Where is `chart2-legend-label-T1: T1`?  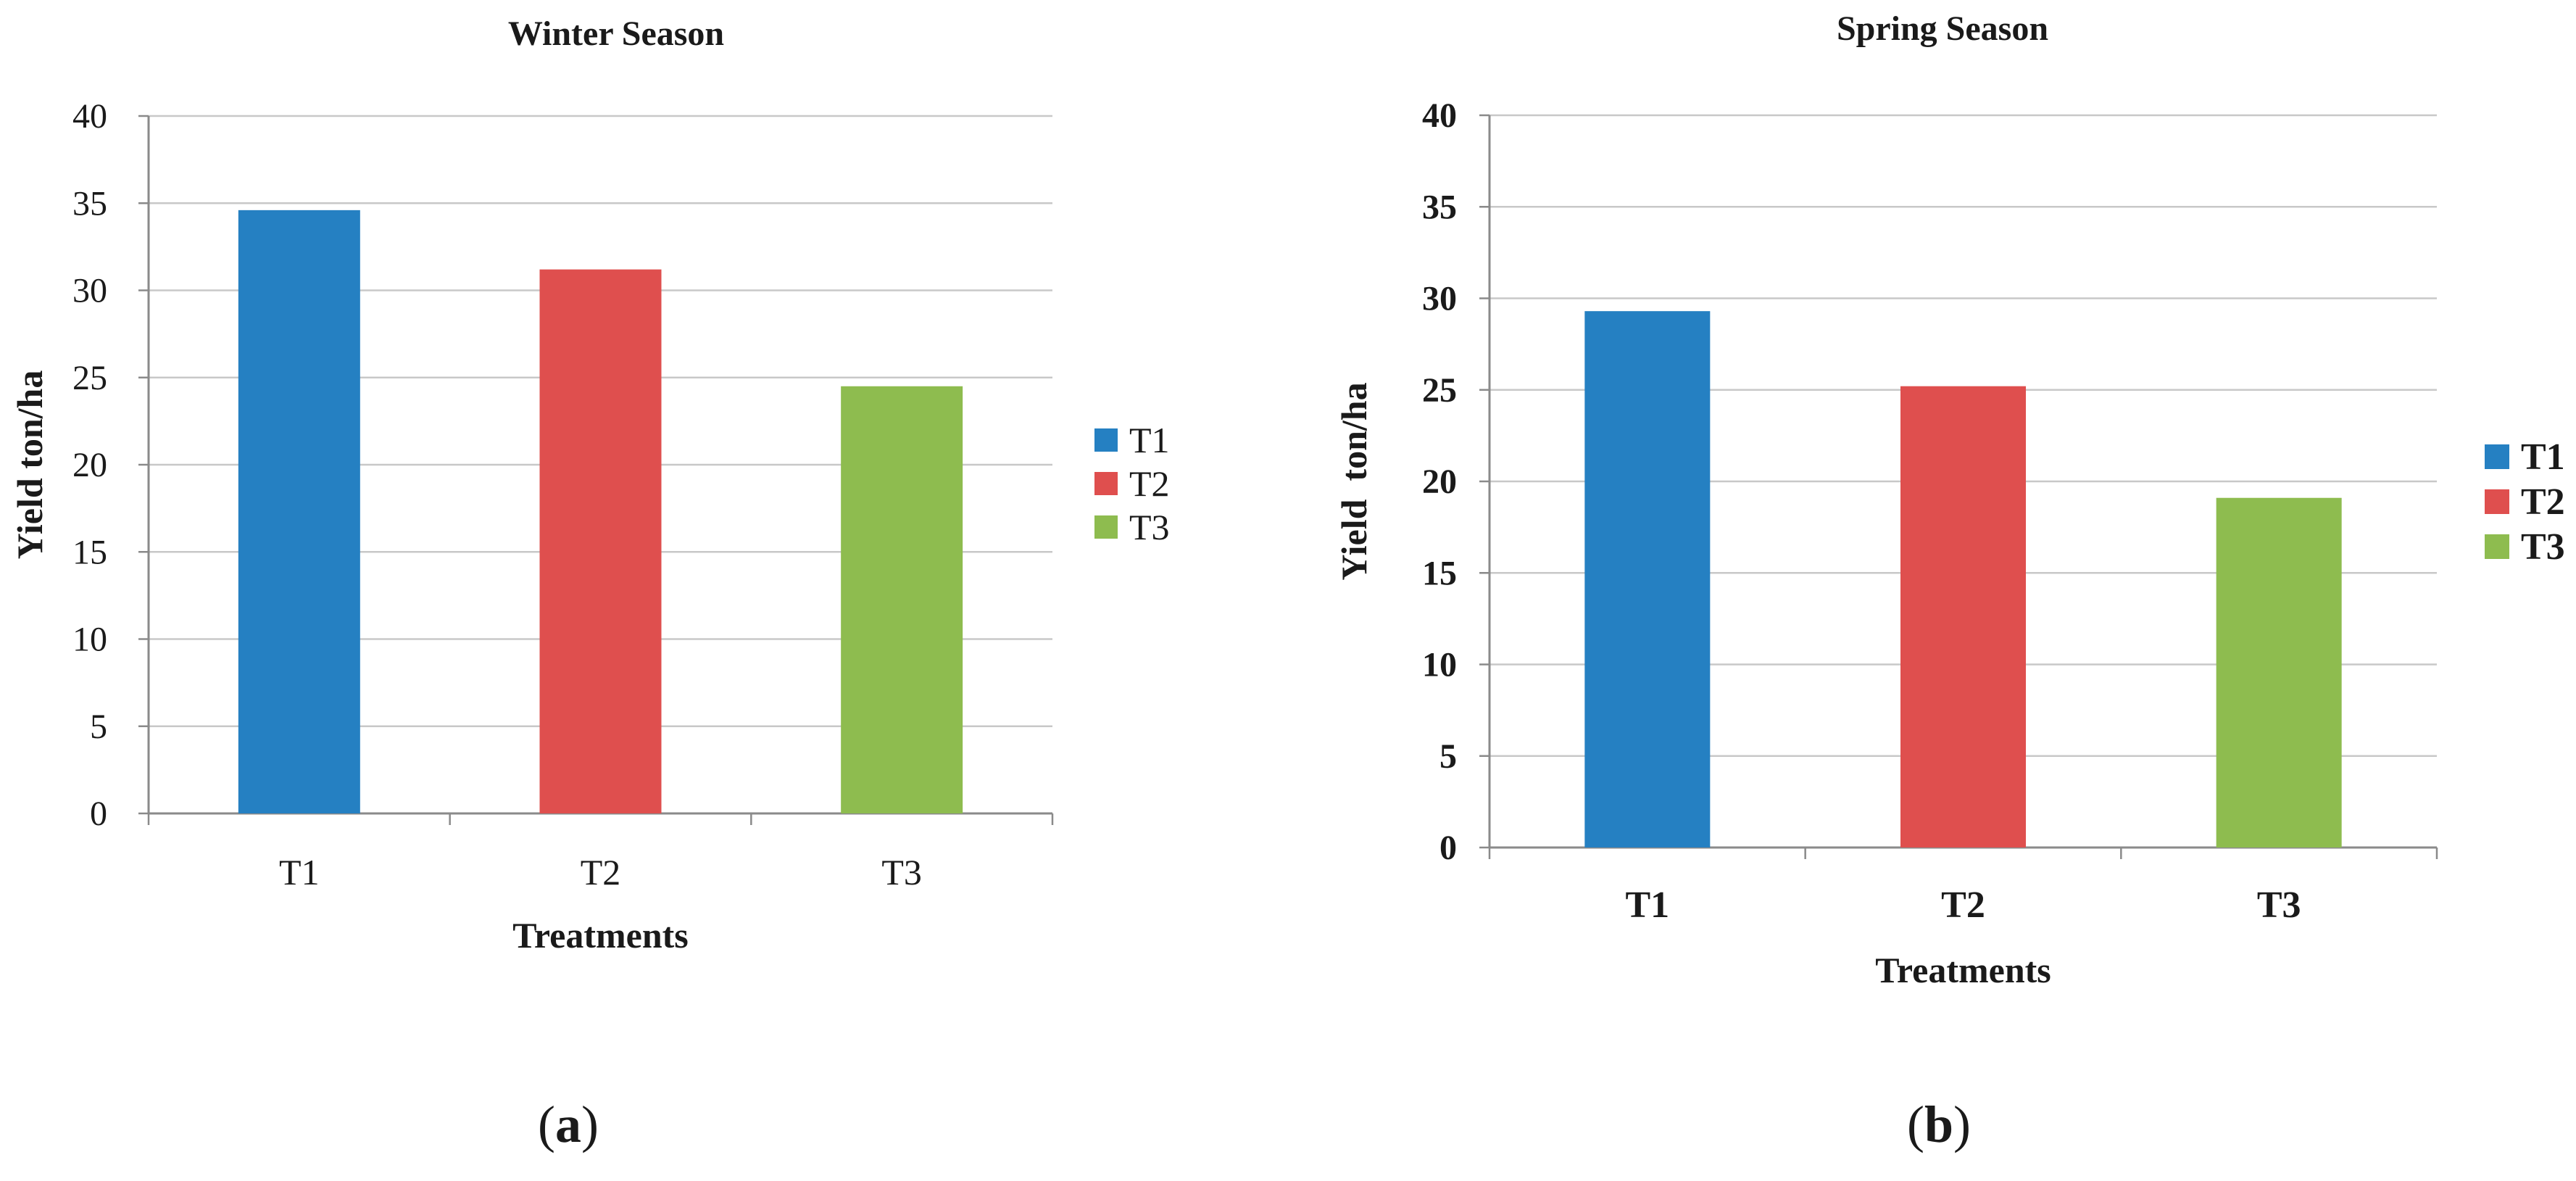 chart2-legend-label-T1: T1 is located at coordinates (2543, 457).